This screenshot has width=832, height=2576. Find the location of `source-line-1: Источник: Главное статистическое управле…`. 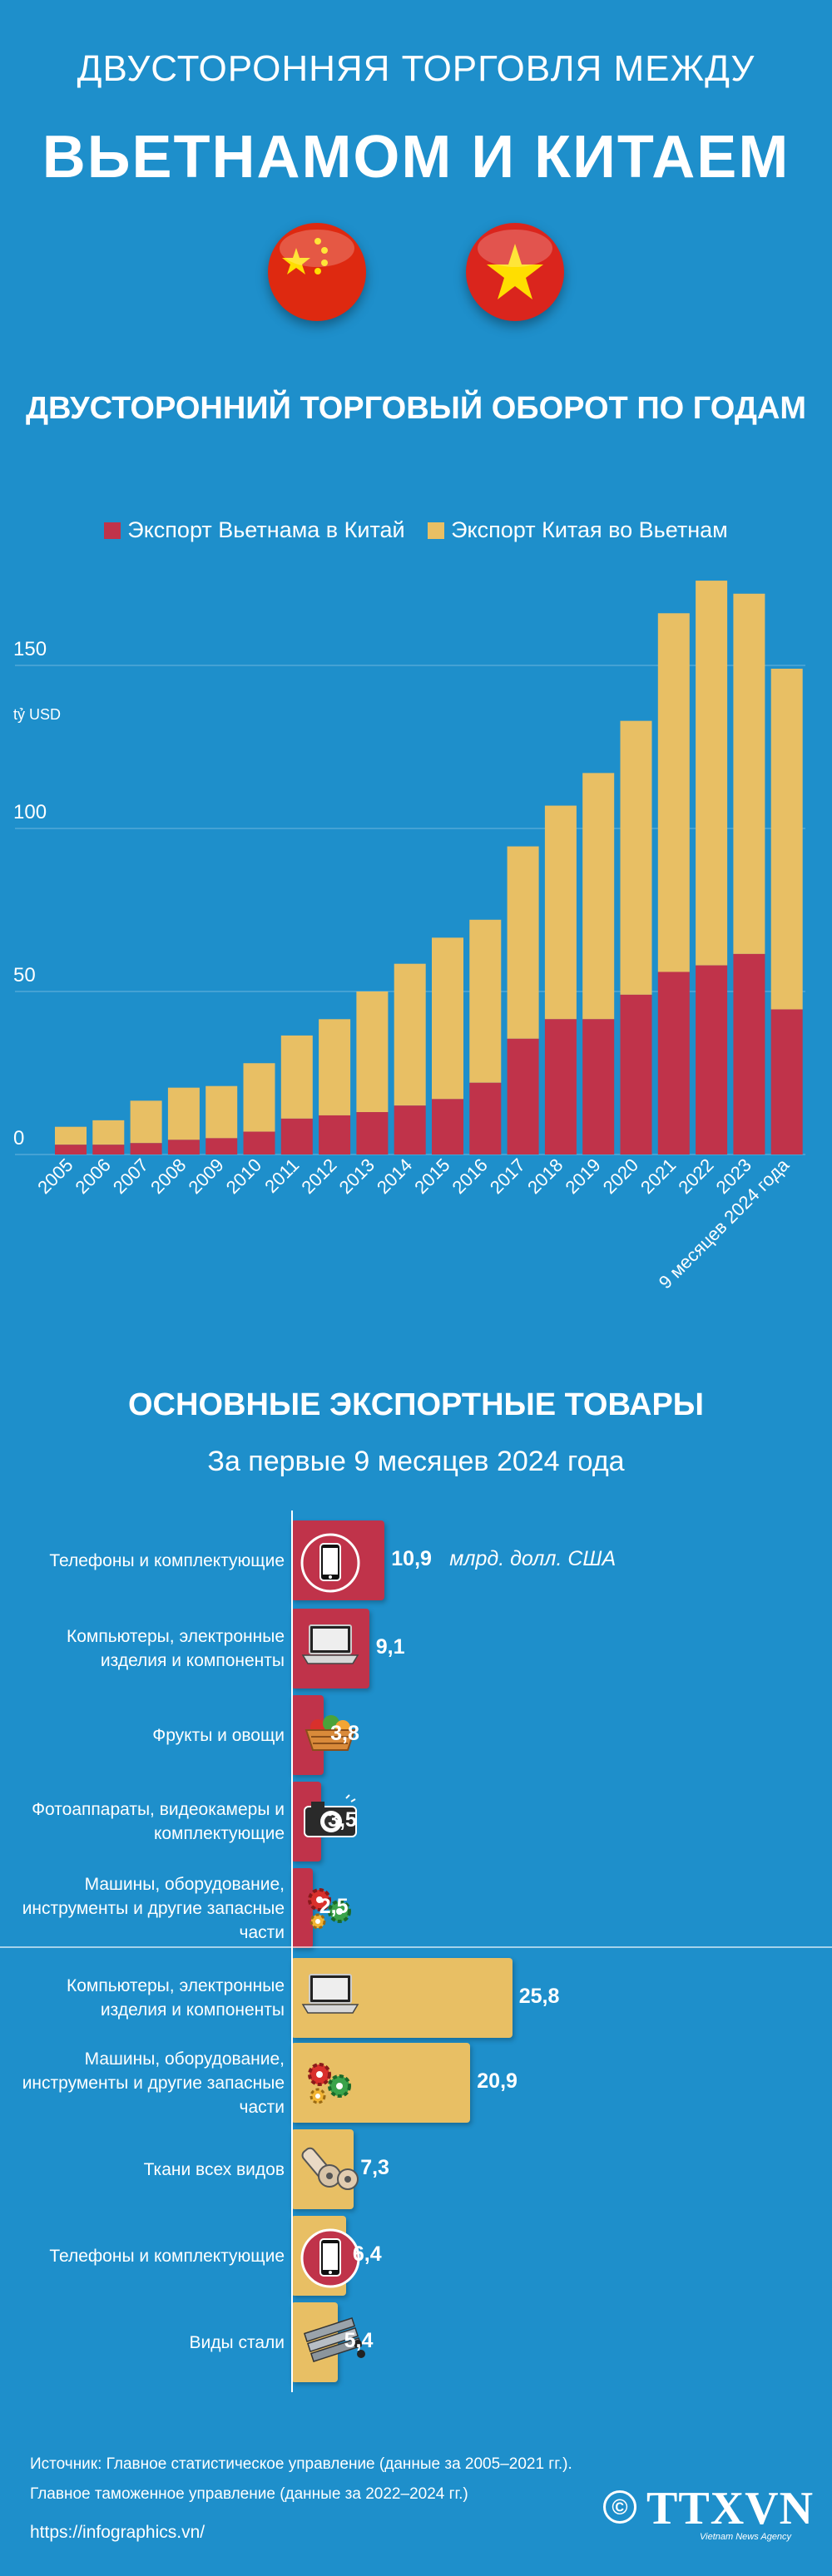

source-line-1: Источник: Главное статистическое управле… is located at coordinates (301, 2464).